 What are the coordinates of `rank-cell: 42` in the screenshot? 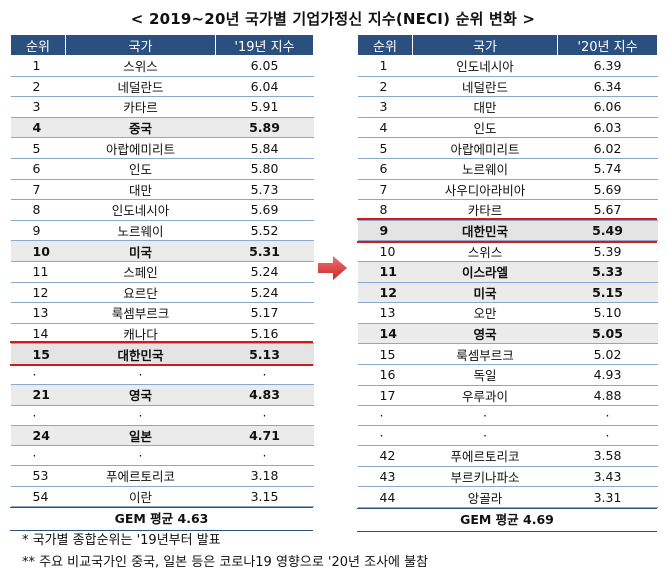 It's located at (385, 456).